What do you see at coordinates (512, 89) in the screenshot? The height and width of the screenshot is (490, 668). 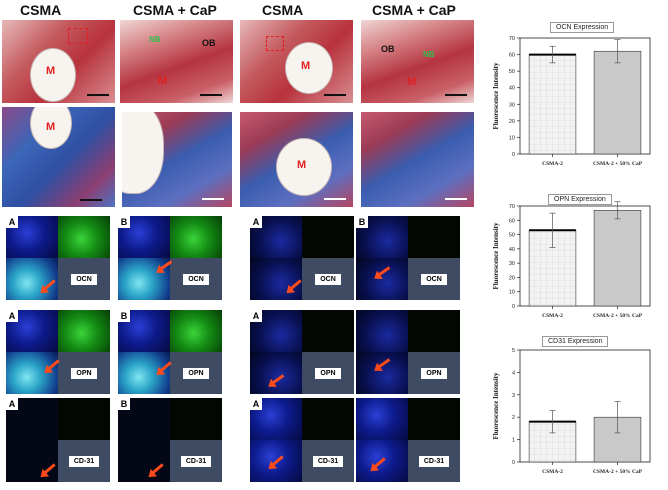 I see `y-tick-label: 40` at bounding box center [512, 89].